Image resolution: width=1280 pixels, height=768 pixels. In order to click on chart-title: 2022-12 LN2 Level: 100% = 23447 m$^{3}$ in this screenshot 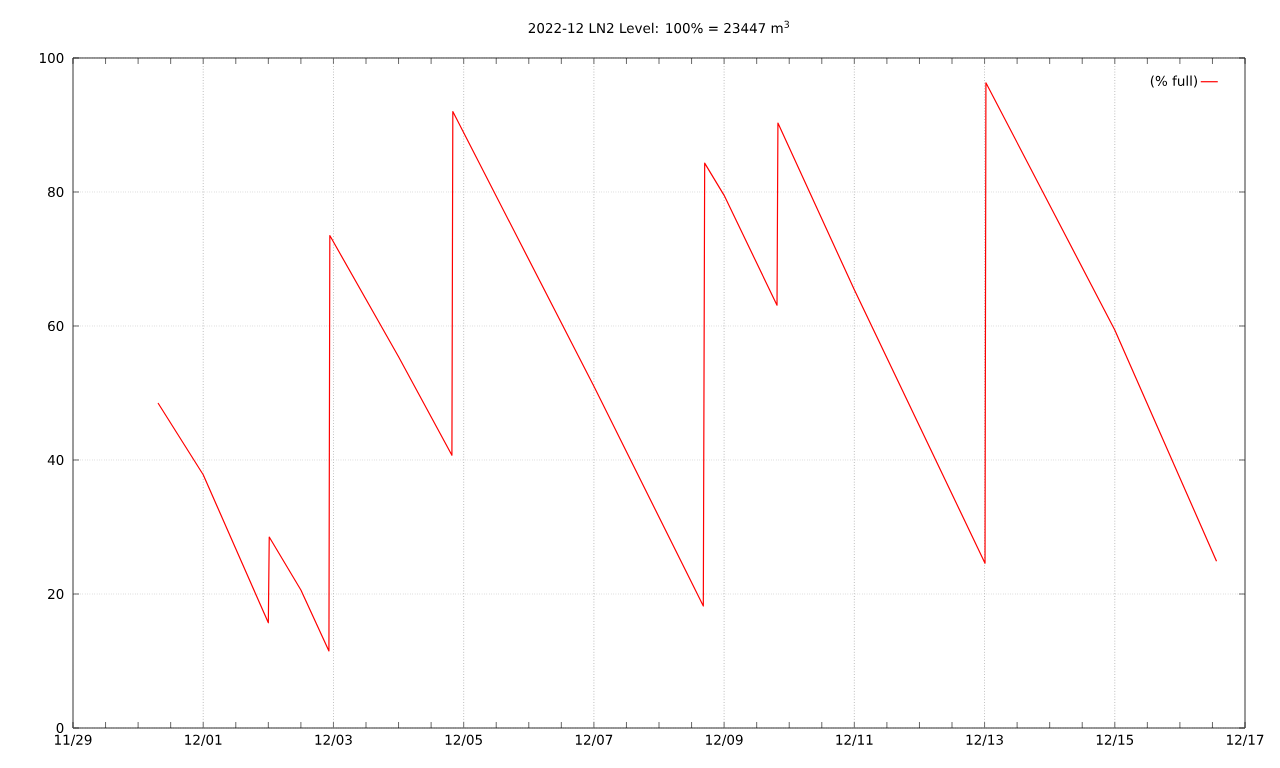, I will do `click(658, 27)`.